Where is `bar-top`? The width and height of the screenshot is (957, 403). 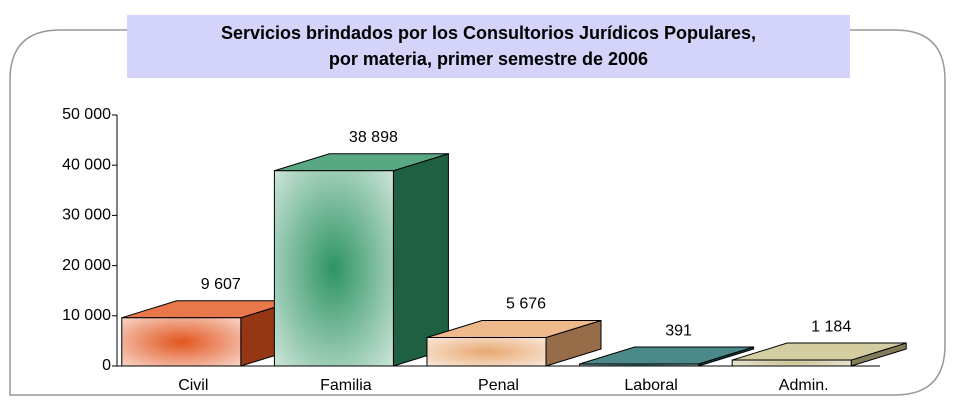 bar-top is located at coordinates (666, 355).